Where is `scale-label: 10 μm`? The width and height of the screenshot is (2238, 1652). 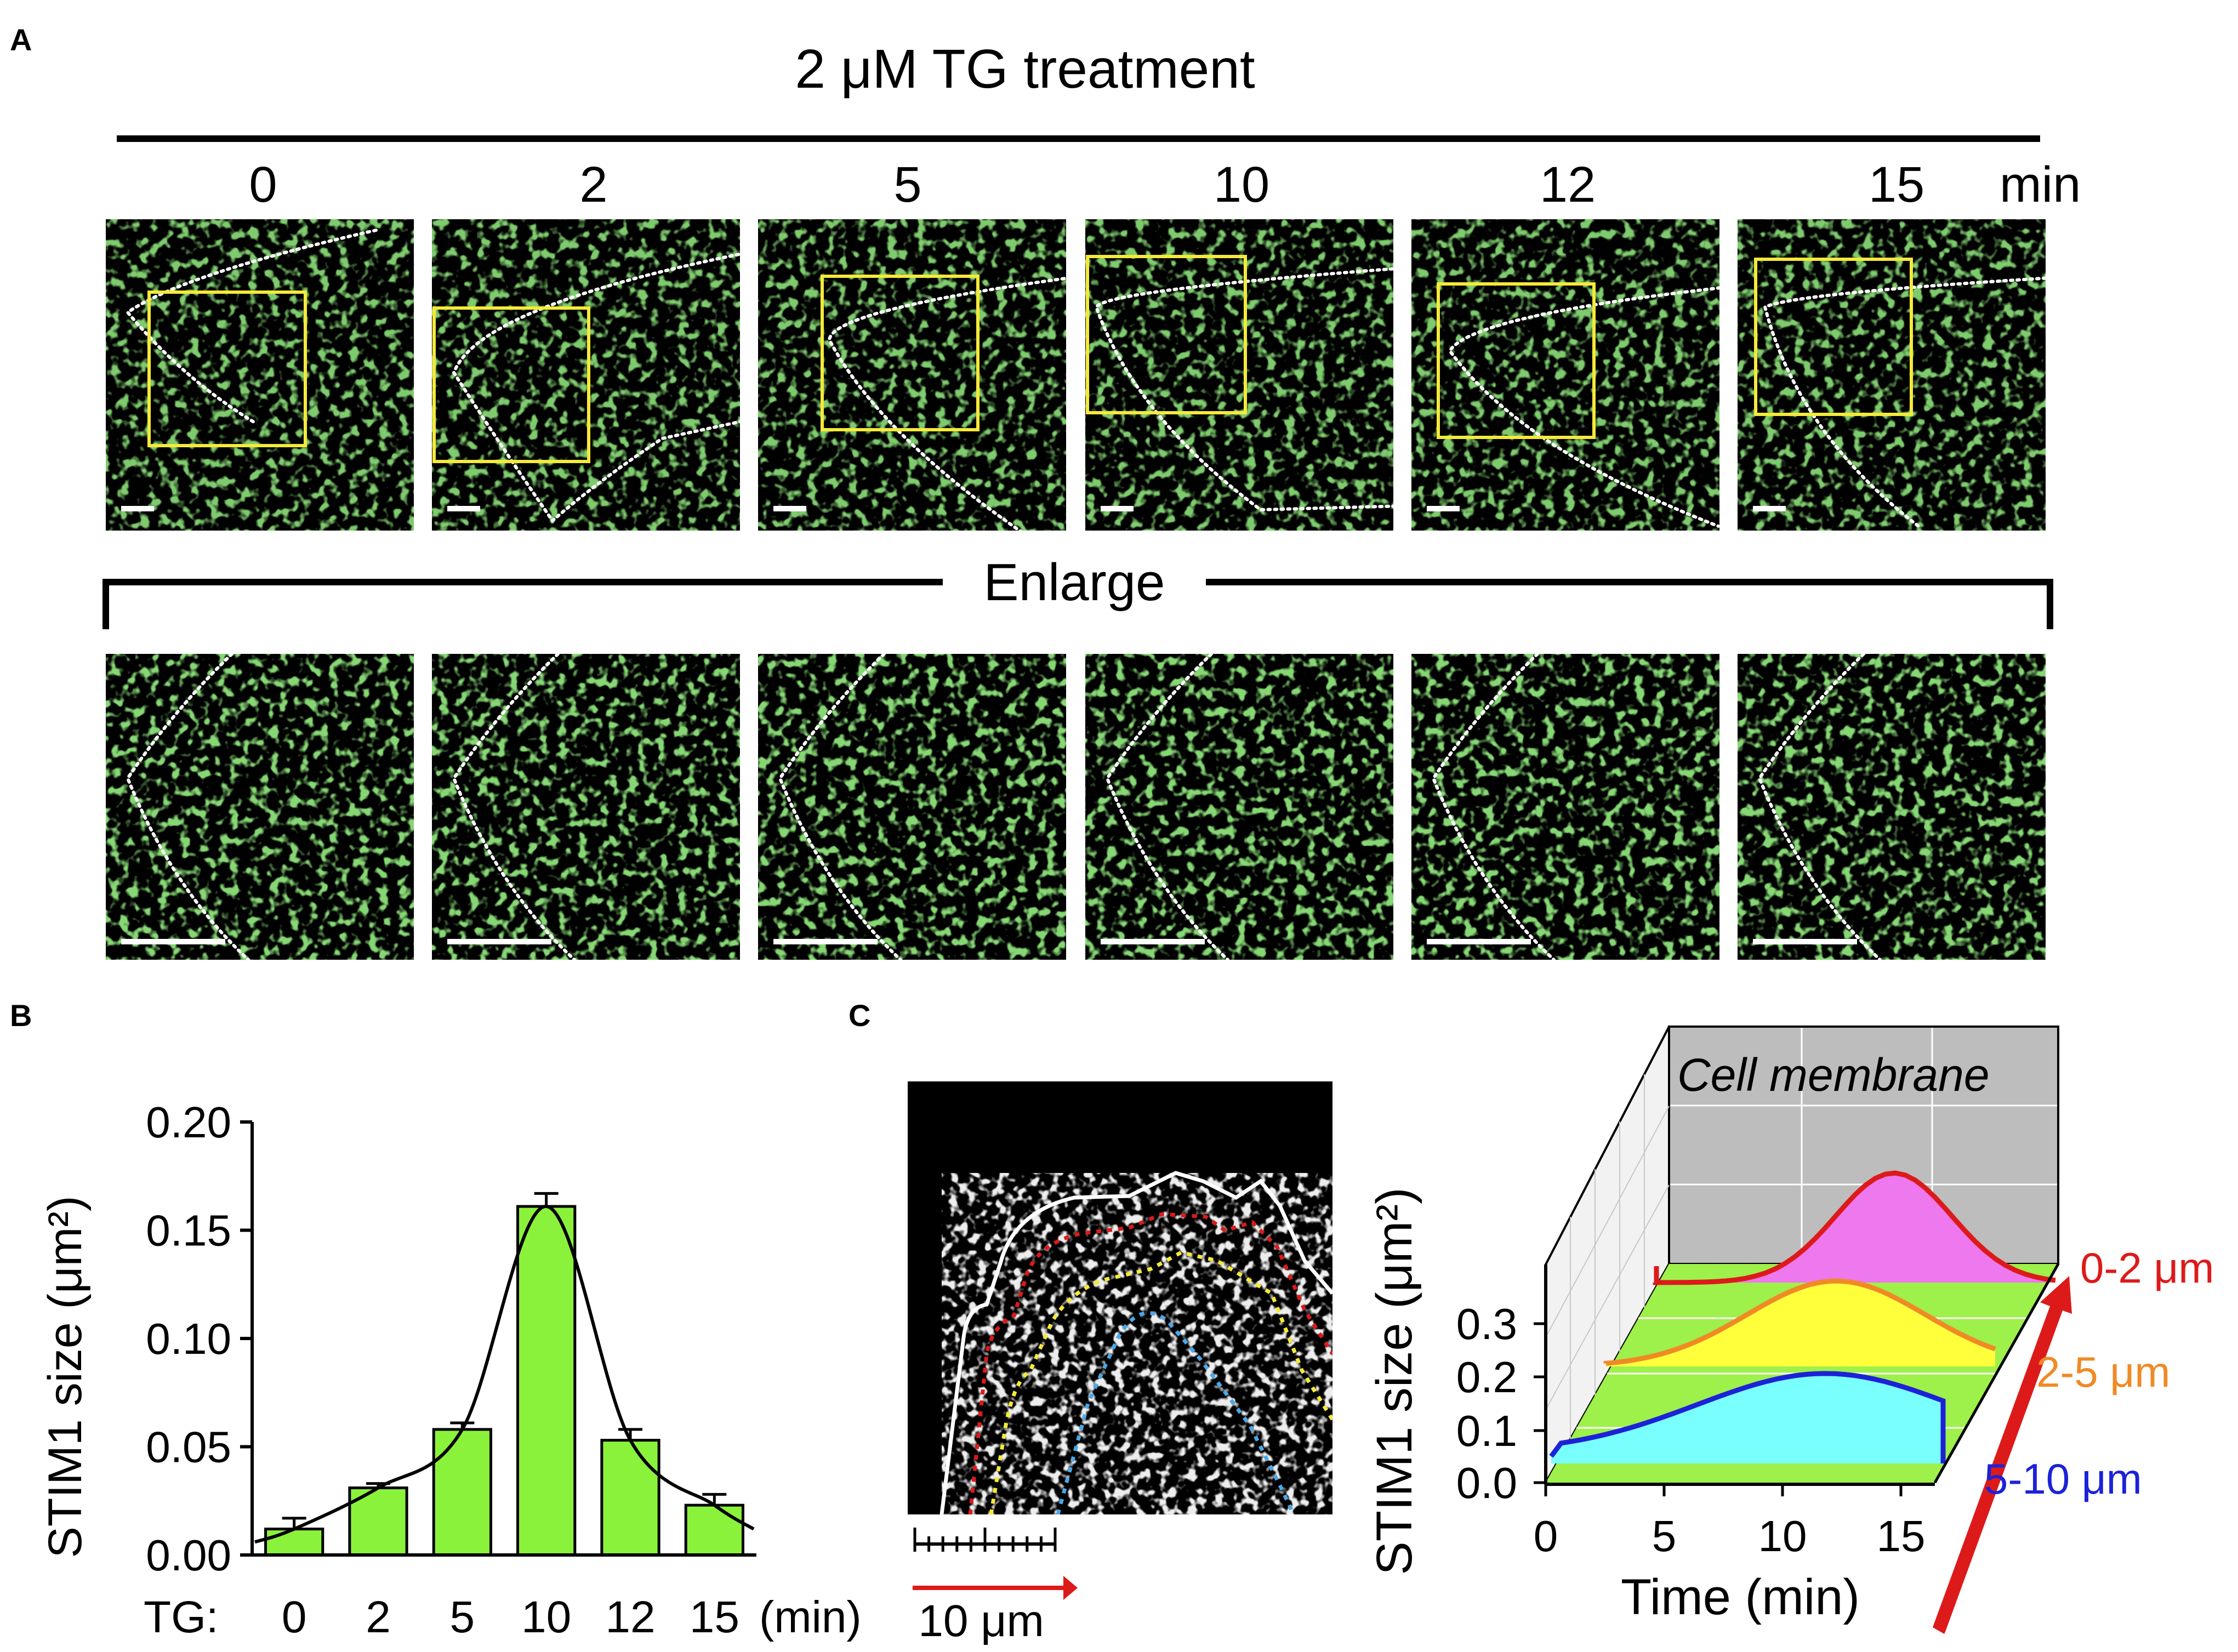
scale-label: 10 μm is located at coordinates (981, 1621).